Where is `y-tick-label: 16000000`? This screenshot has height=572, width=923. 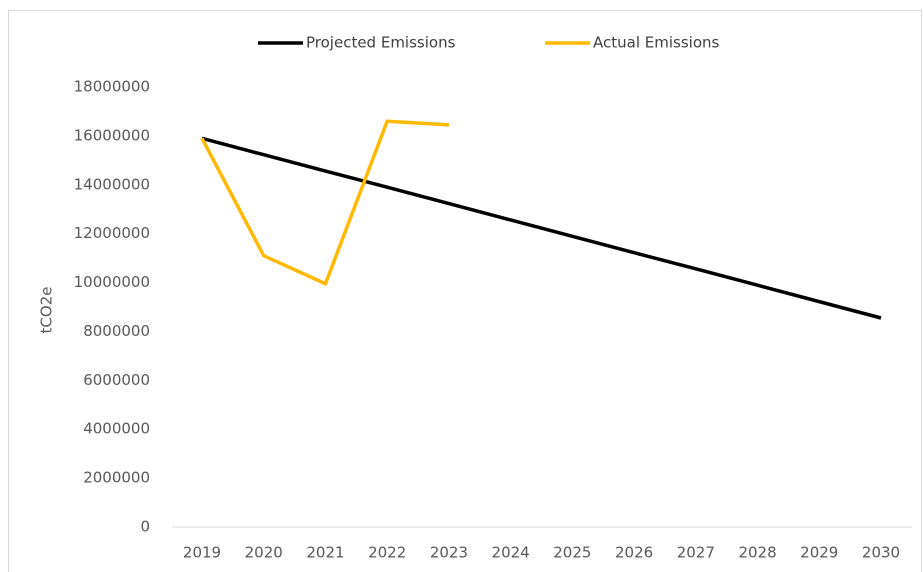
y-tick-label: 16000000 is located at coordinates (112, 135).